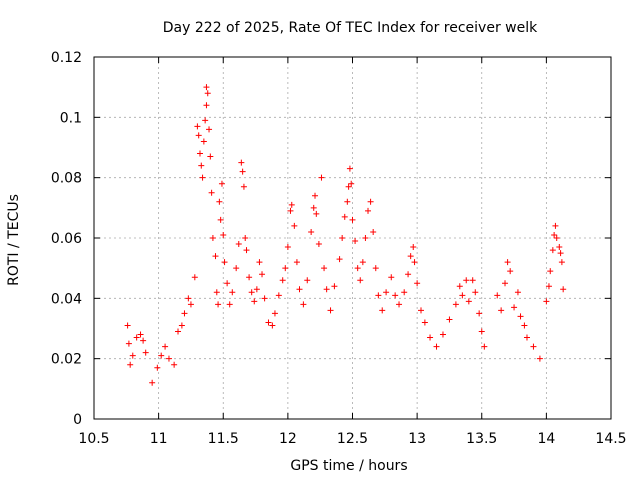 The image size is (640, 480). Describe the element at coordinates (546, 439) in the screenshot. I see `x-tick-label: 14` at that location.